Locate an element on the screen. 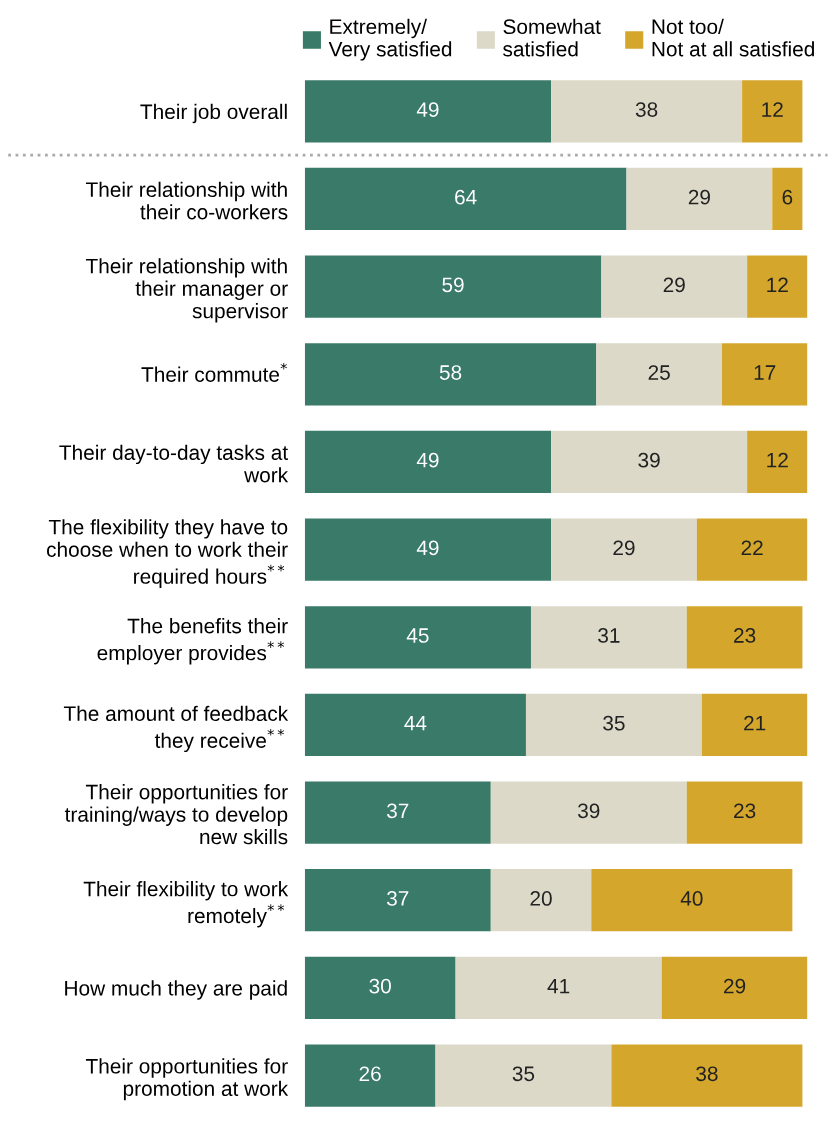 The width and height of the screenshot is (835, 1125). data-label: 45 is located at coordinates (417, 635).